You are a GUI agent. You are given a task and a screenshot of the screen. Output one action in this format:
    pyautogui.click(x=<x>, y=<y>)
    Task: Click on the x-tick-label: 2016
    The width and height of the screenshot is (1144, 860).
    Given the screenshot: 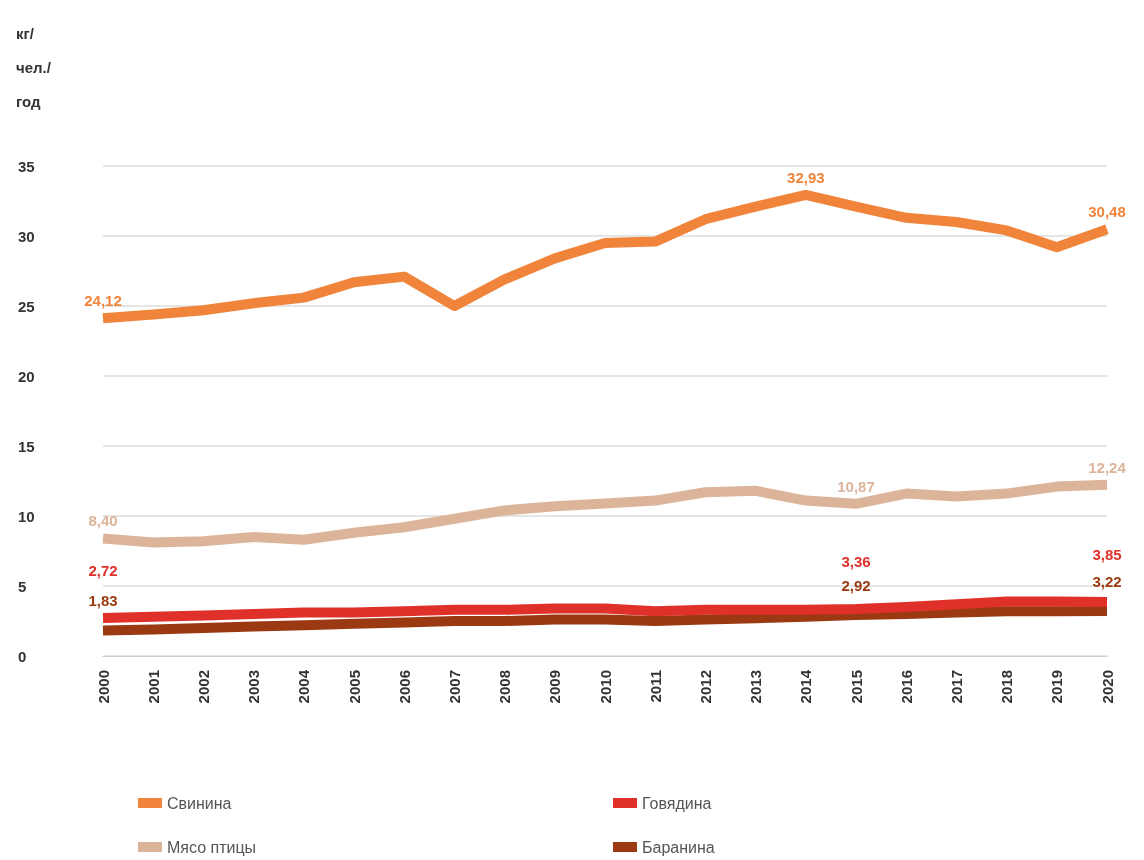 What is the action you would take?
    pyautogui.click(x=906, y=687)
    